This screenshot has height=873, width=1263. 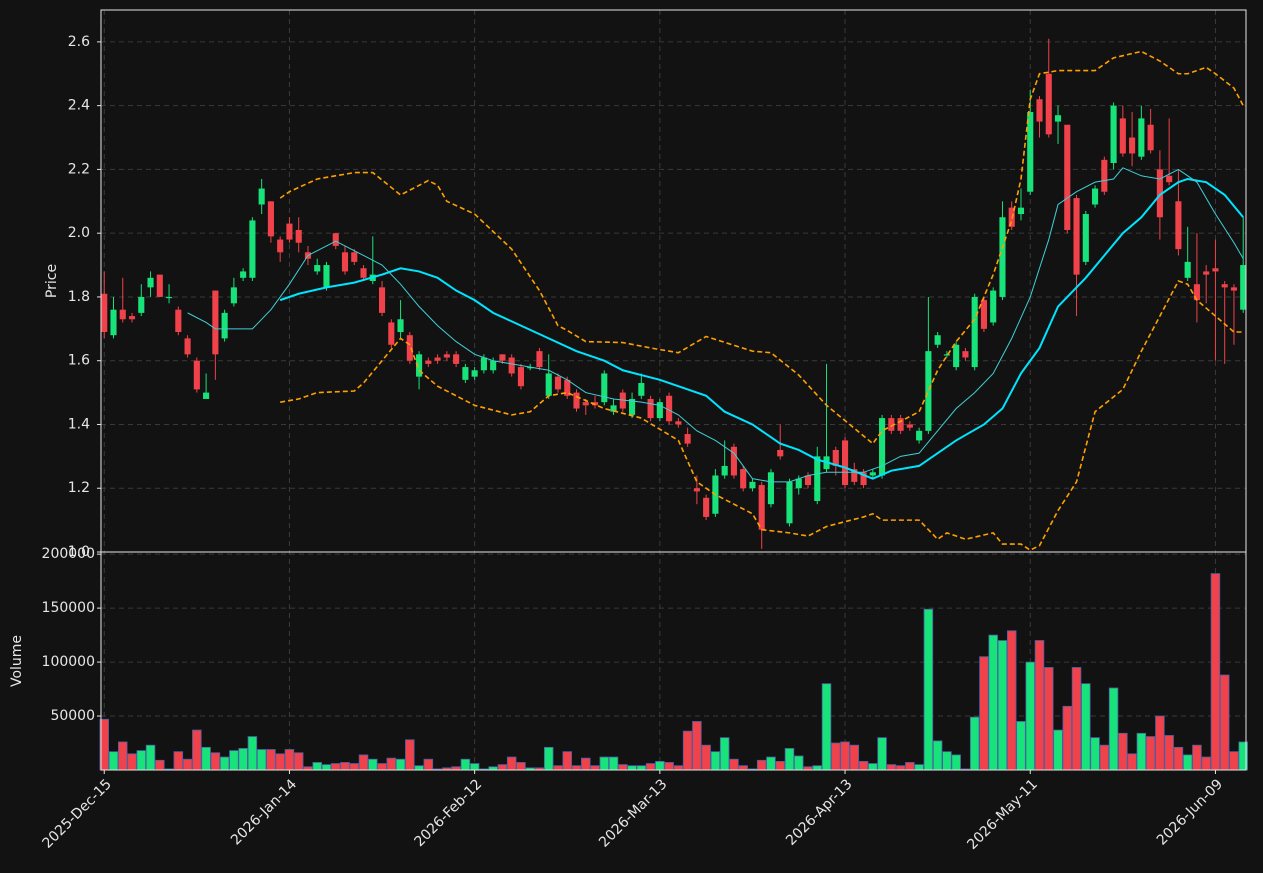 I want to click on y-tick-label: 100000, so click(x=68, y=662).